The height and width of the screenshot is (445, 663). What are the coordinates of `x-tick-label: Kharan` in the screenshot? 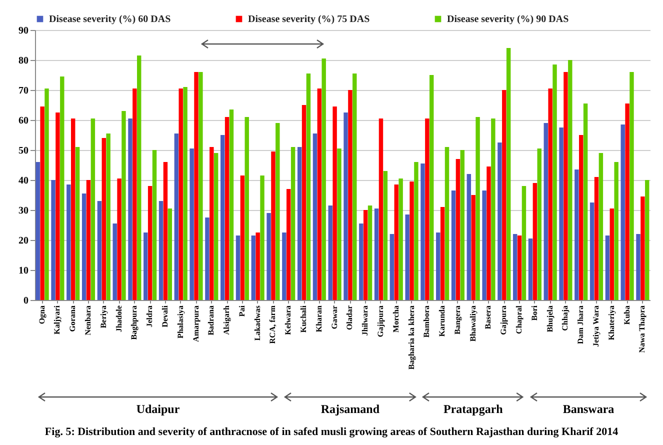 It's located at (319, 318).